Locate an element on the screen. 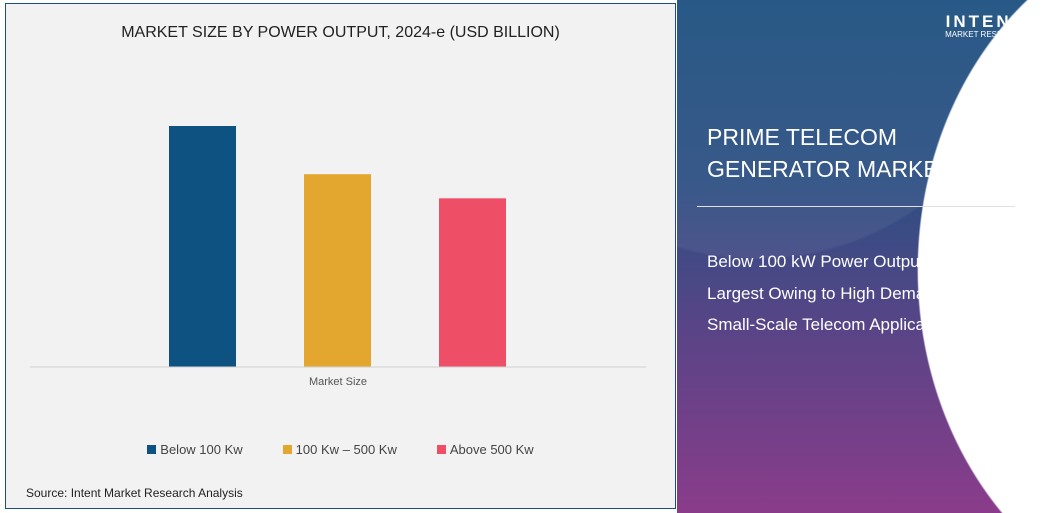  logo-brand: INTENT is located at coordinates (985, 21).